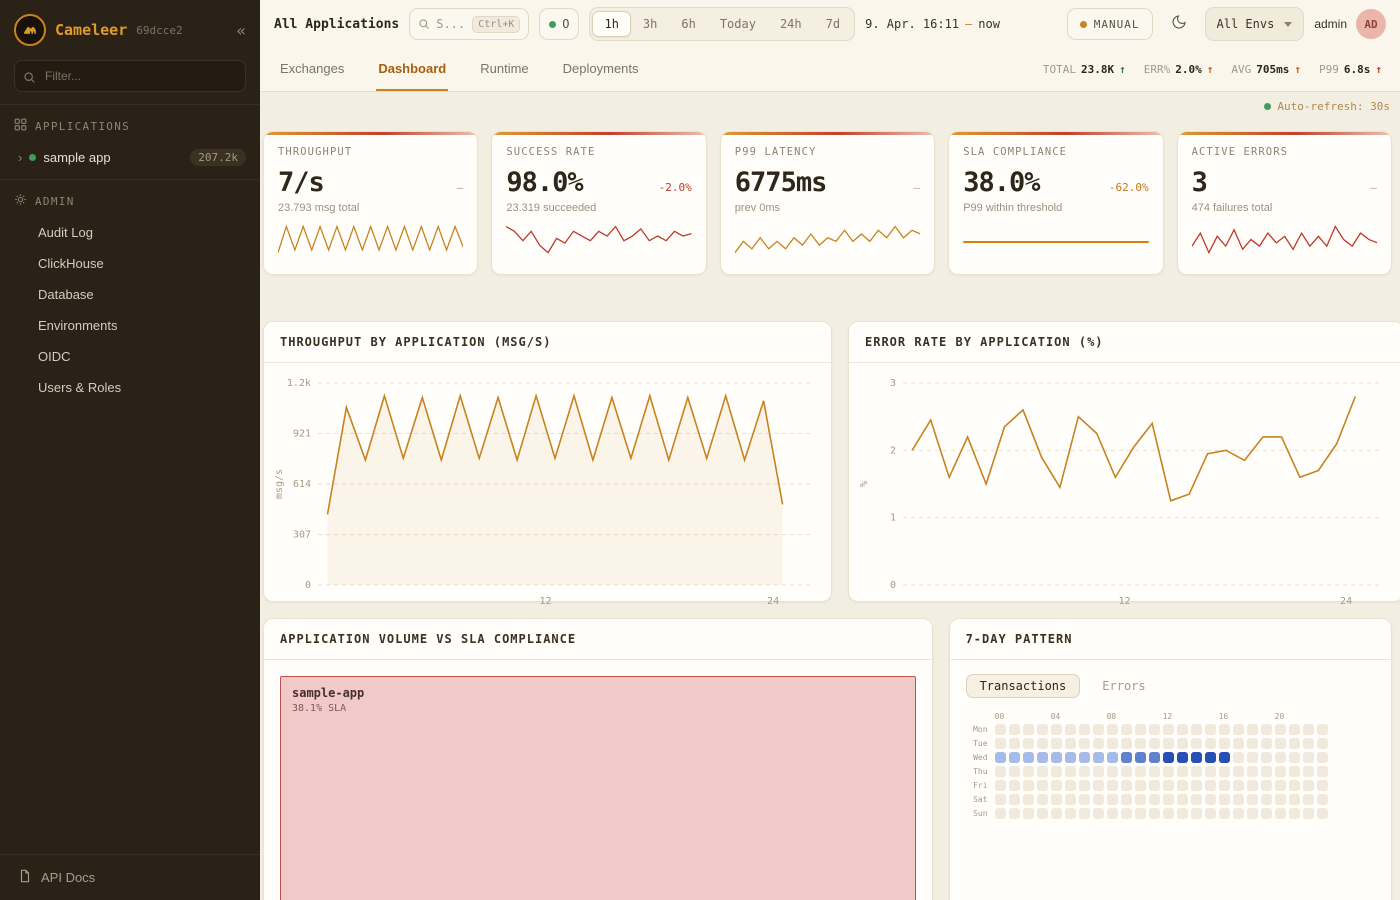 The image size is (1400, 900). Describe the element at coordinates (650, 24) in the screenshot. I see `range-button-3h: 3h` at that location.